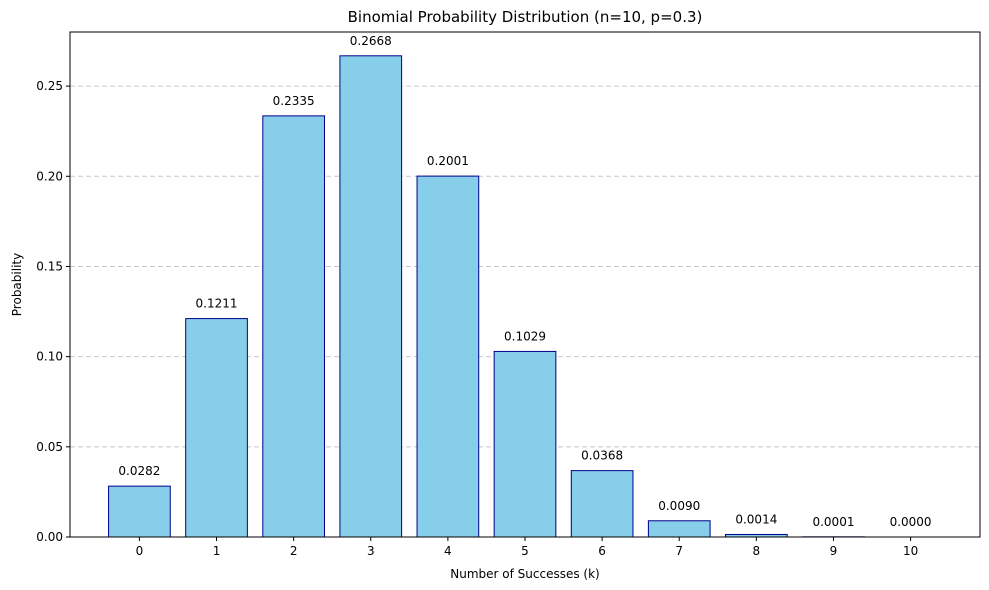  I want to click on x-tick-label: 5, so click(525, 551).